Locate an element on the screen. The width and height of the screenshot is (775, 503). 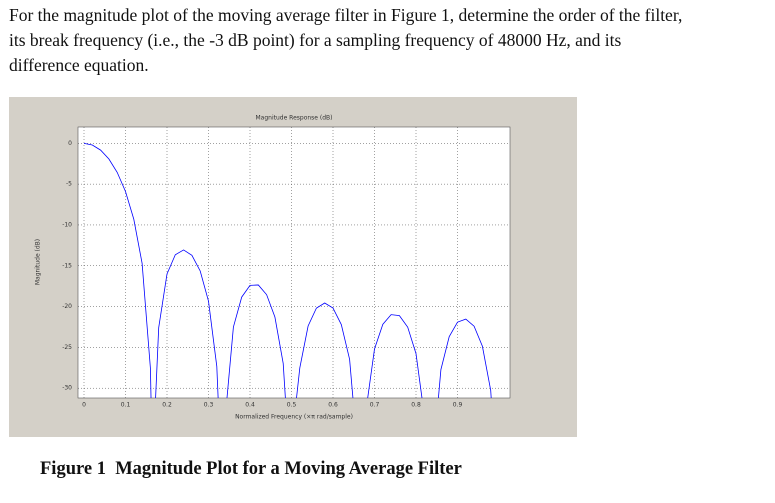
y-axis-label: Magnitude (dB) is located at coordinates (38, 262).